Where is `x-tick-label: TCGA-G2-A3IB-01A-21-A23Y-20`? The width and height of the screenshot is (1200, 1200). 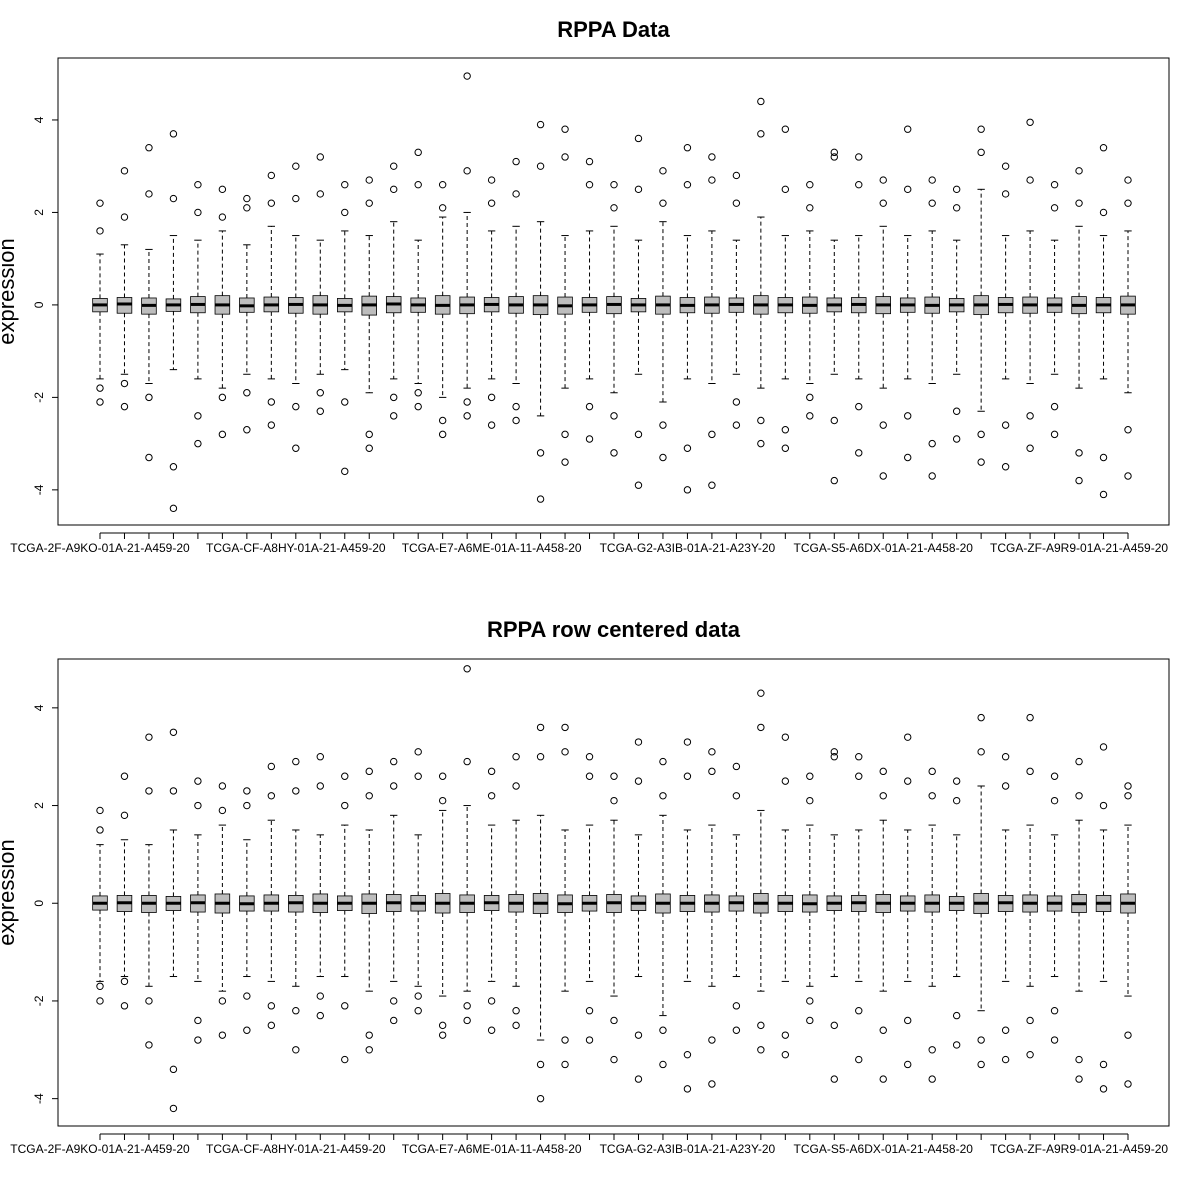
x-tick-label: TCGA-G2-A3IB-01A-21-A23Y-20 is located at coordinates (688, 1149).